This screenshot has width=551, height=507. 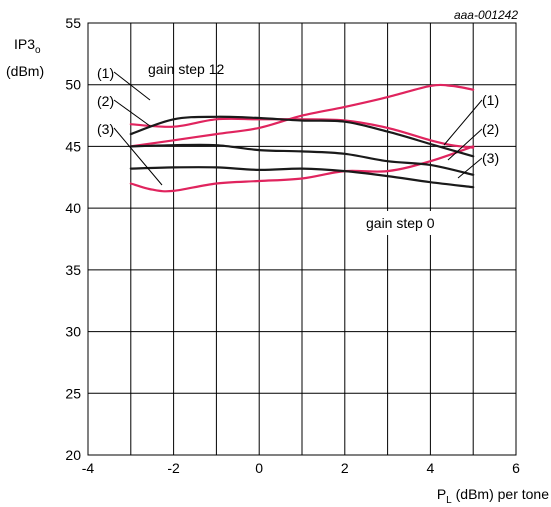 What do you see at coordinates (490, 158) in the screenshot?
I see `marker-0-3: (3)` at bounding box center [490, 158].